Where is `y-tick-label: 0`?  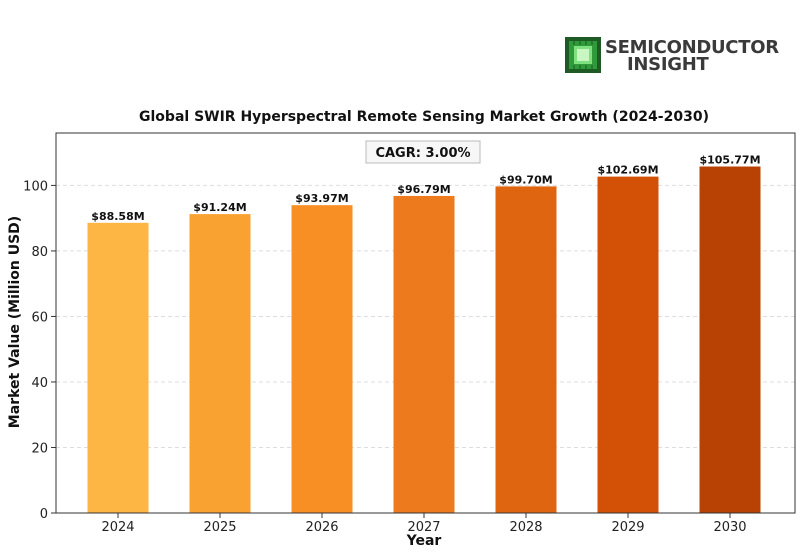
y-tick-label: 0 is located at coordinates (44, 514).